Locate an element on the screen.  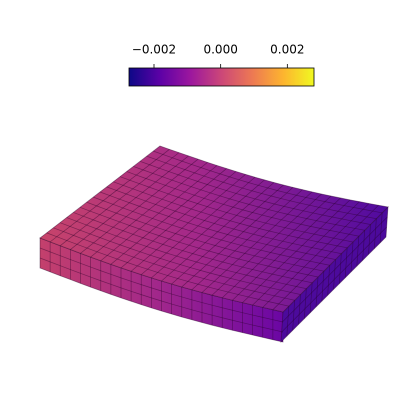
slab-front is located at coordinates (161, 290).